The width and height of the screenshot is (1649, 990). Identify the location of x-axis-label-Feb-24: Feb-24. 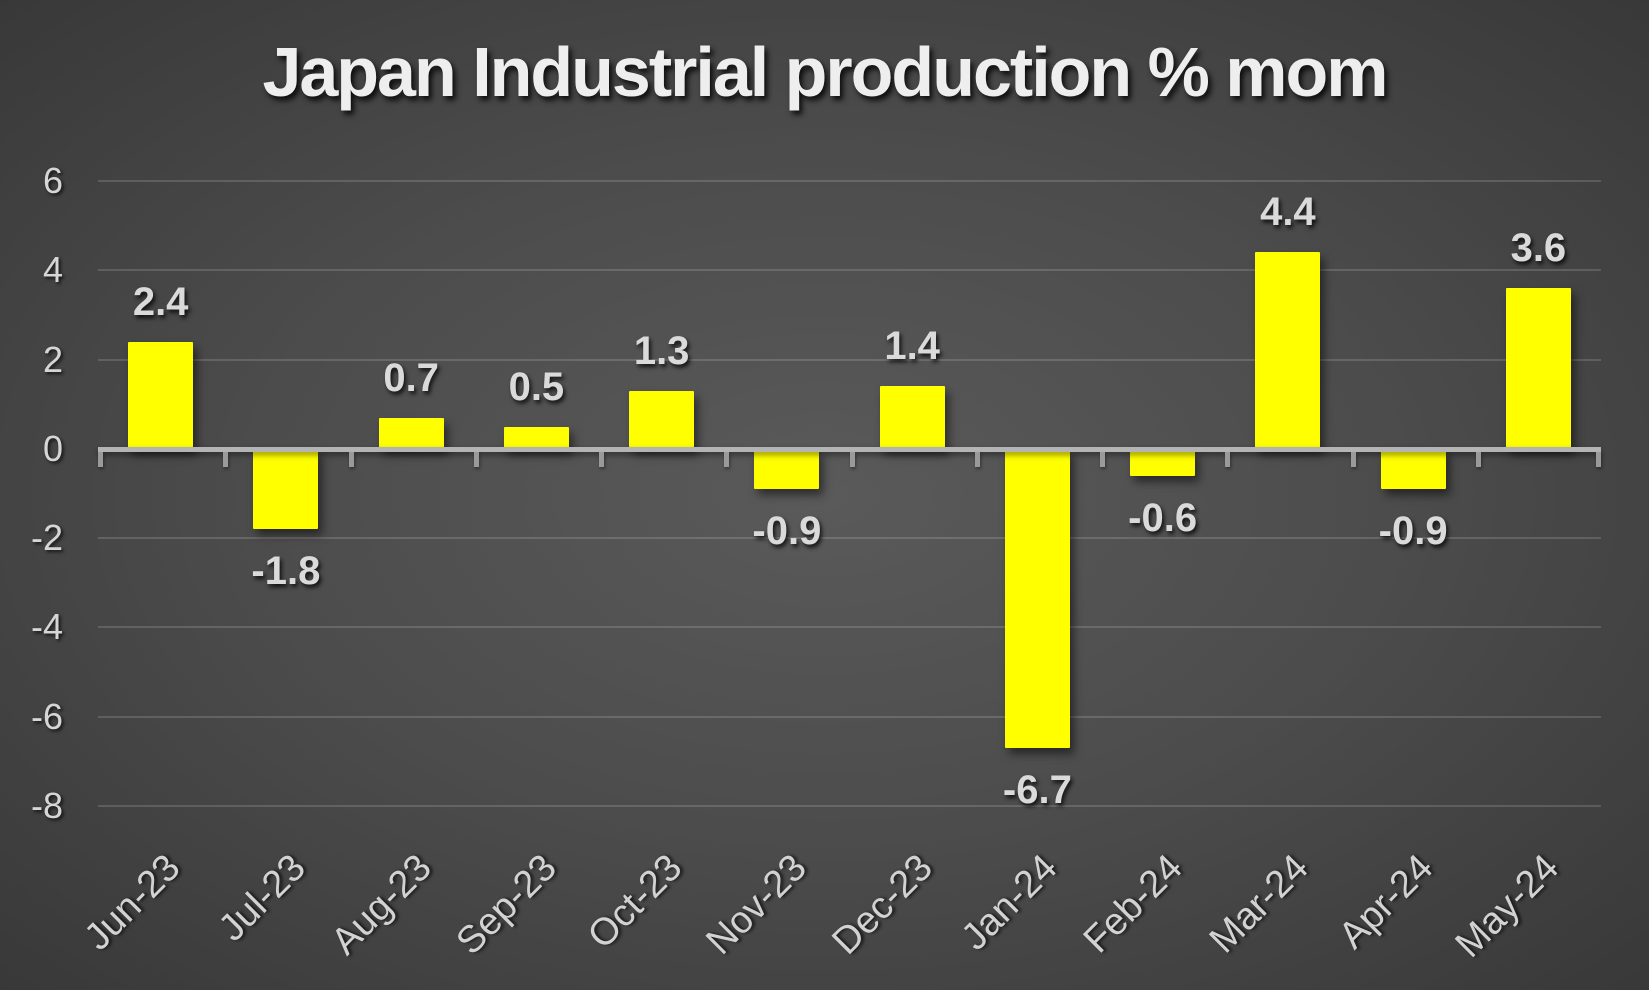
(1133, 904).